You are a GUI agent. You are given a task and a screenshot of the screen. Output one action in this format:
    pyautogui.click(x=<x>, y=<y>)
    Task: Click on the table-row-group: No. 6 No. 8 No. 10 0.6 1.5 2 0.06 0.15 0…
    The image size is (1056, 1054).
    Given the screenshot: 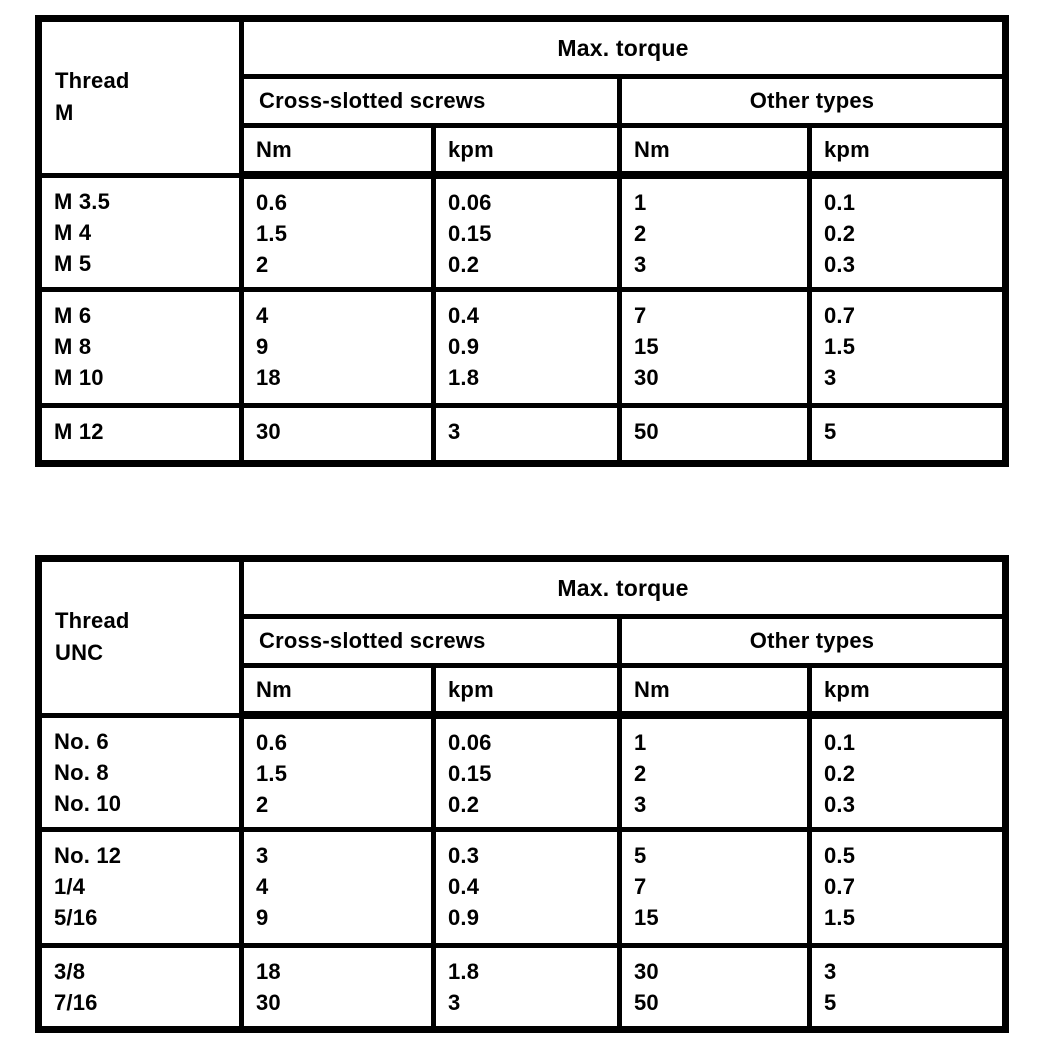 What is the action you would take?
    pyautogui.click(x=522, y=772)
    